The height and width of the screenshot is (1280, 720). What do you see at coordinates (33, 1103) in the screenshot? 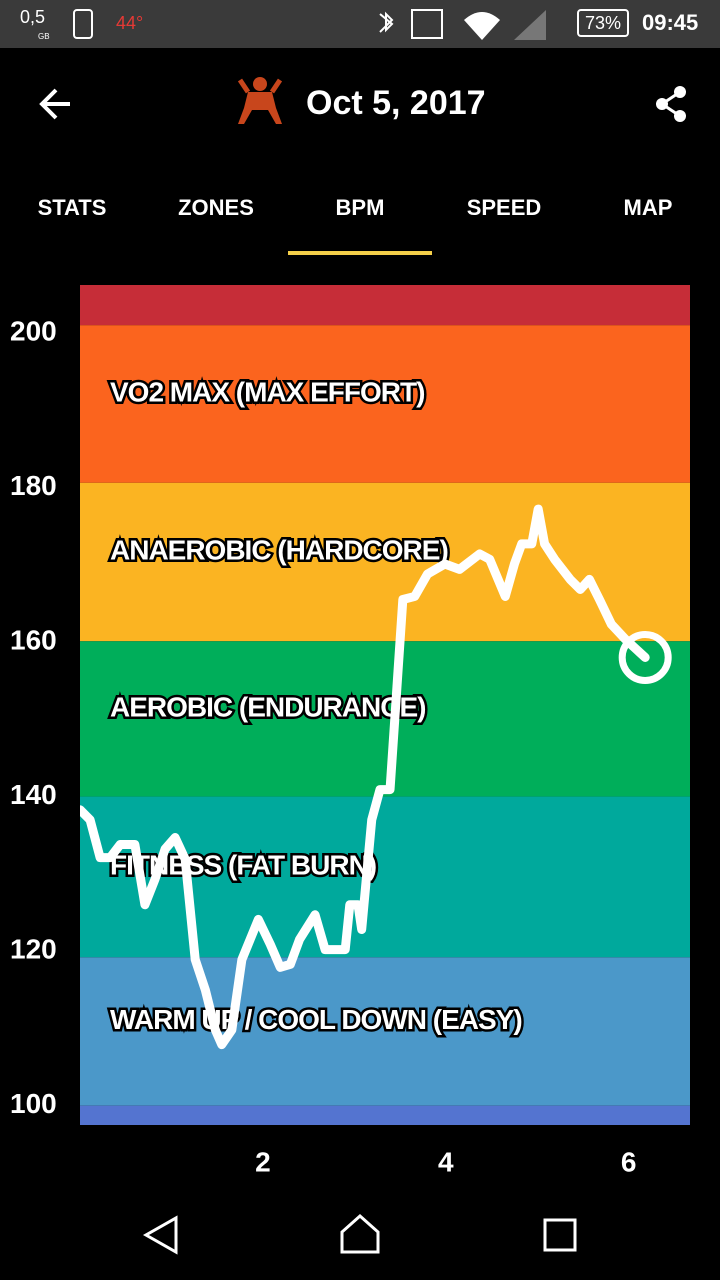
I see `y-tick-label: 100` at bounding box center [33, 1103].